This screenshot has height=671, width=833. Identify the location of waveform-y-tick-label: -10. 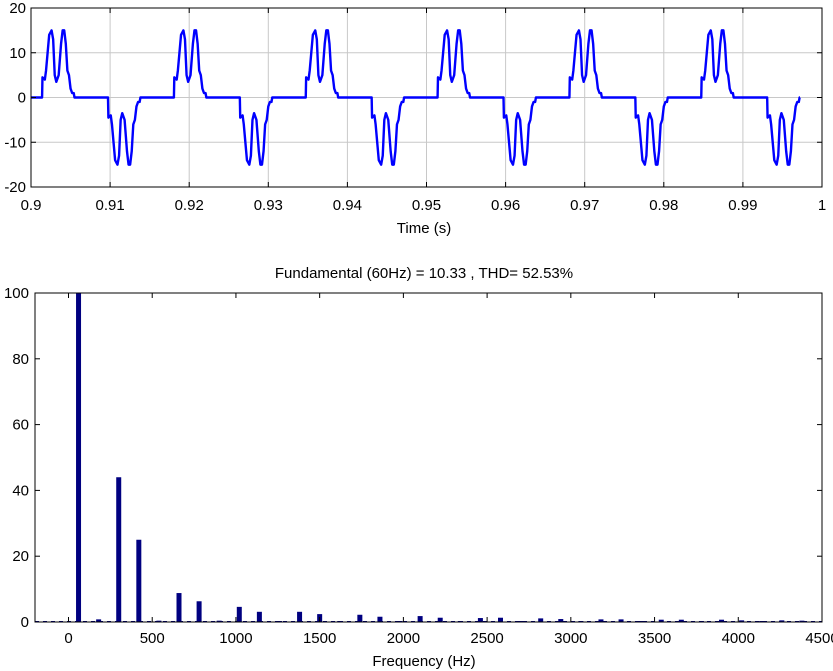
(15, 142).